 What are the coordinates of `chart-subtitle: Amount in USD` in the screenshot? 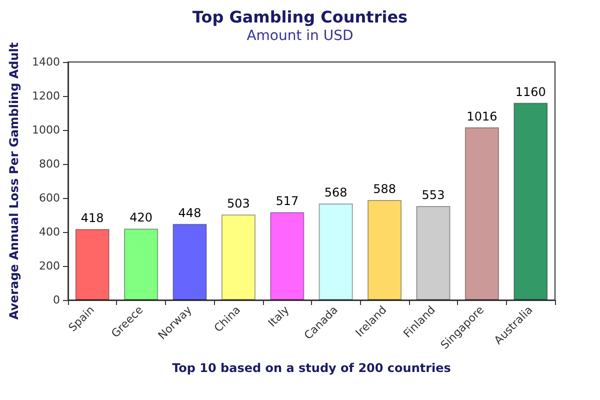 It's located at (300, 36).